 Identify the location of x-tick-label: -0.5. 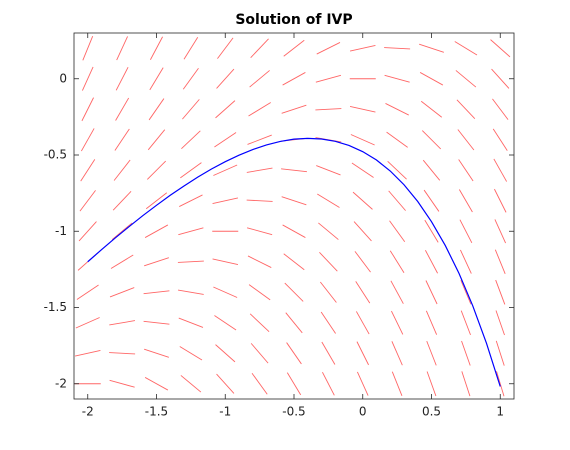
(293, 412).